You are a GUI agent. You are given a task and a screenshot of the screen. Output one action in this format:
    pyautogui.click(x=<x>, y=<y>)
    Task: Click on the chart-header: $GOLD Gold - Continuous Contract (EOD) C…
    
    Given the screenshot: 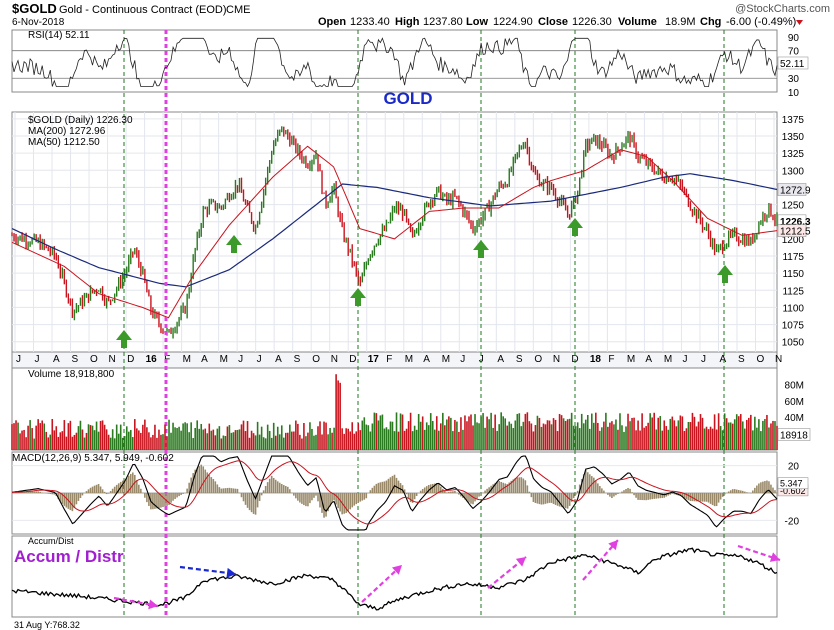 What is the action you would take?
    pyautogui.click(x=421, y=14)
    